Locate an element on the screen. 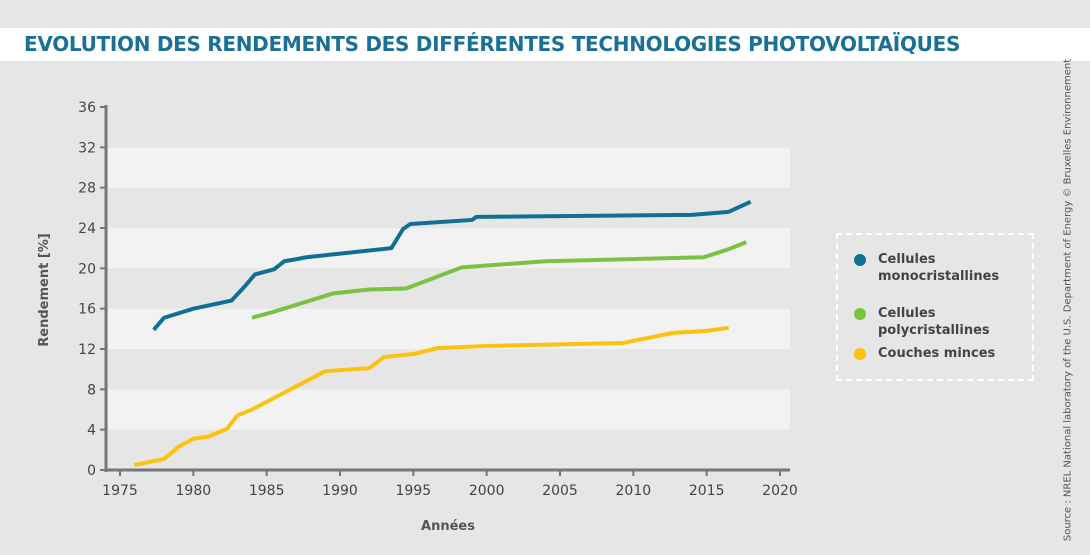  y-axis-label: Rendement [%] is located at coordinates (44, 289).